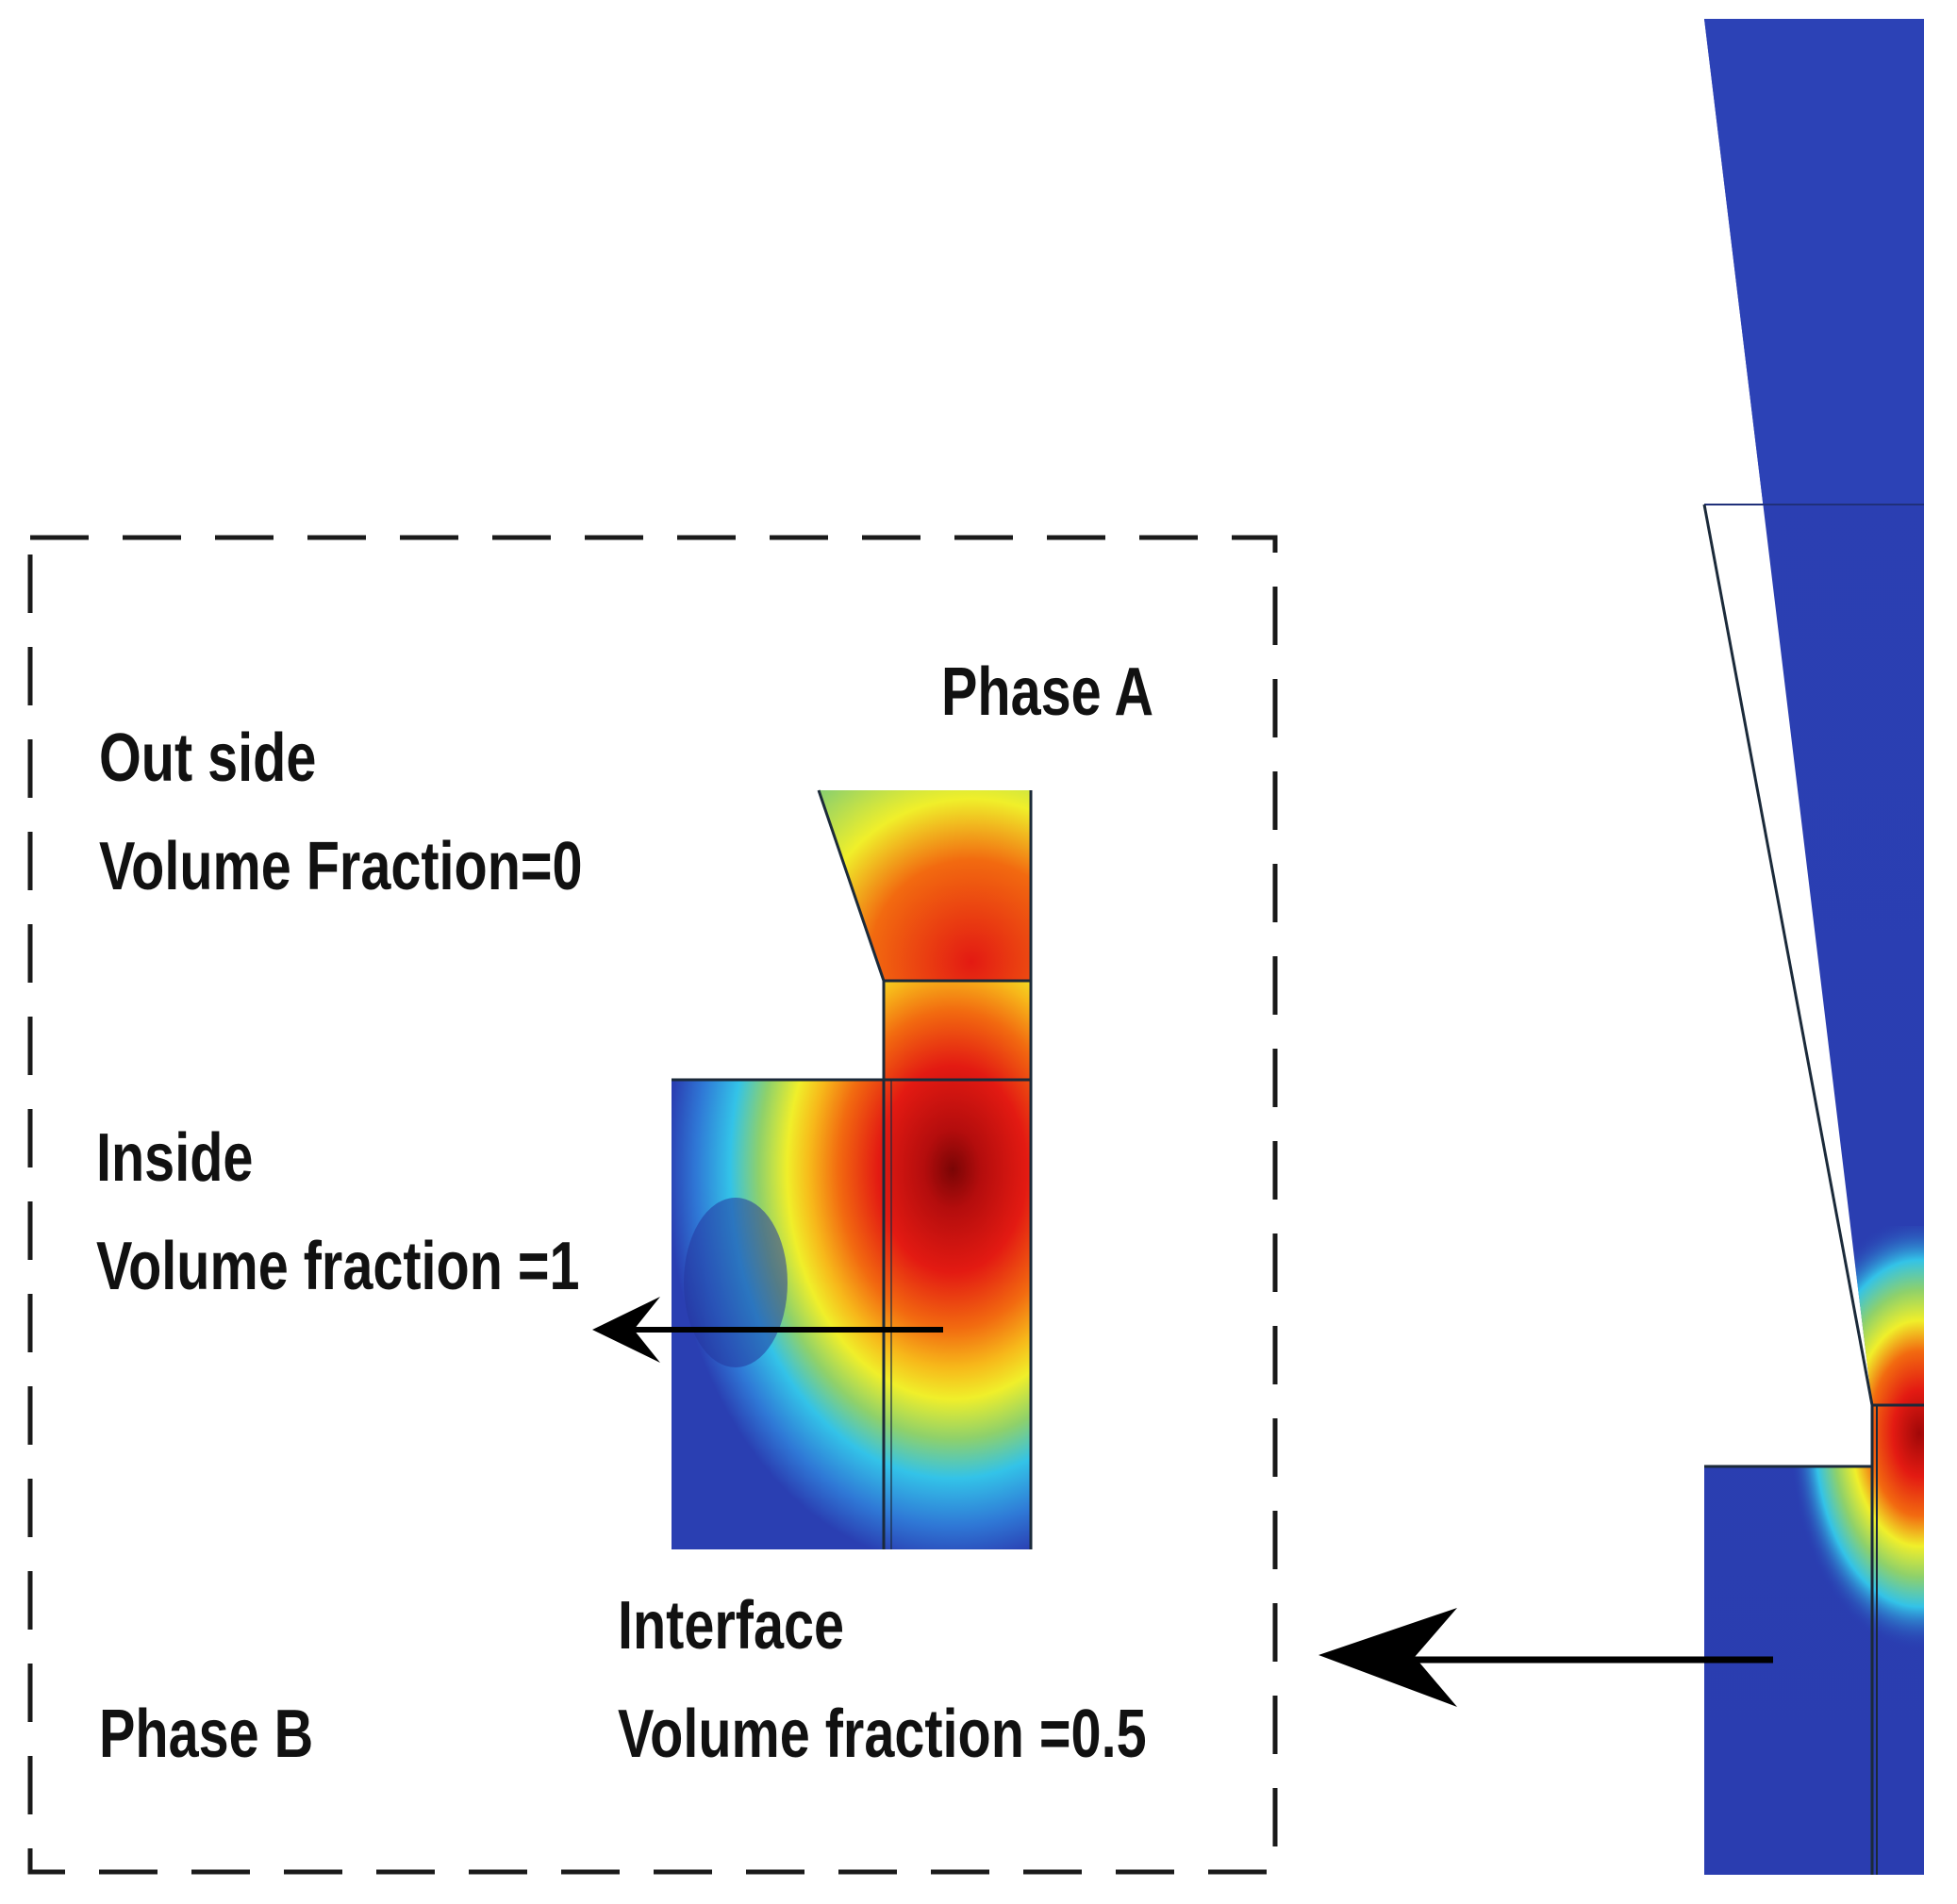 This screenshot has height=1904, width=1957. Describe the element at coordinates (338, 1266) in the screenshot. I see `inside-value-label: Volume fraction =1` at that location.